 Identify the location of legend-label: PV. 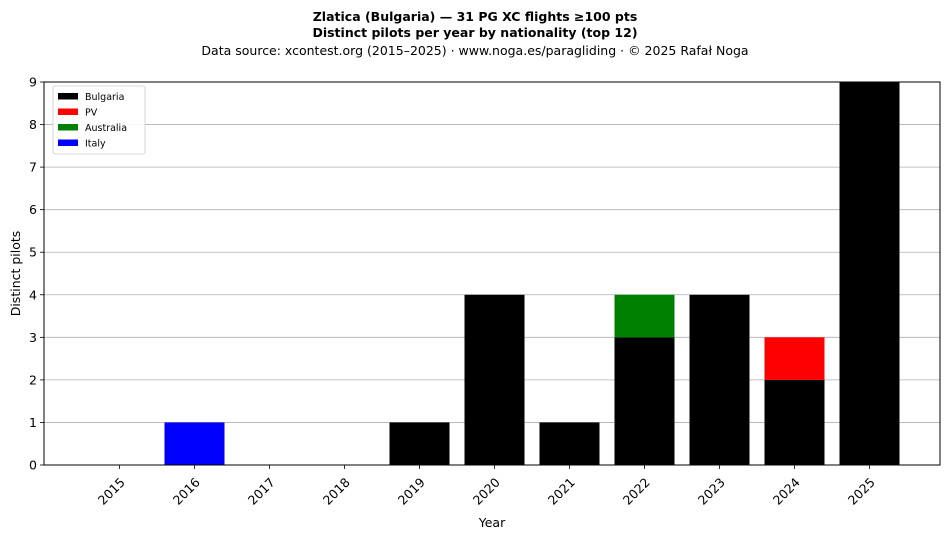
(91, 113).